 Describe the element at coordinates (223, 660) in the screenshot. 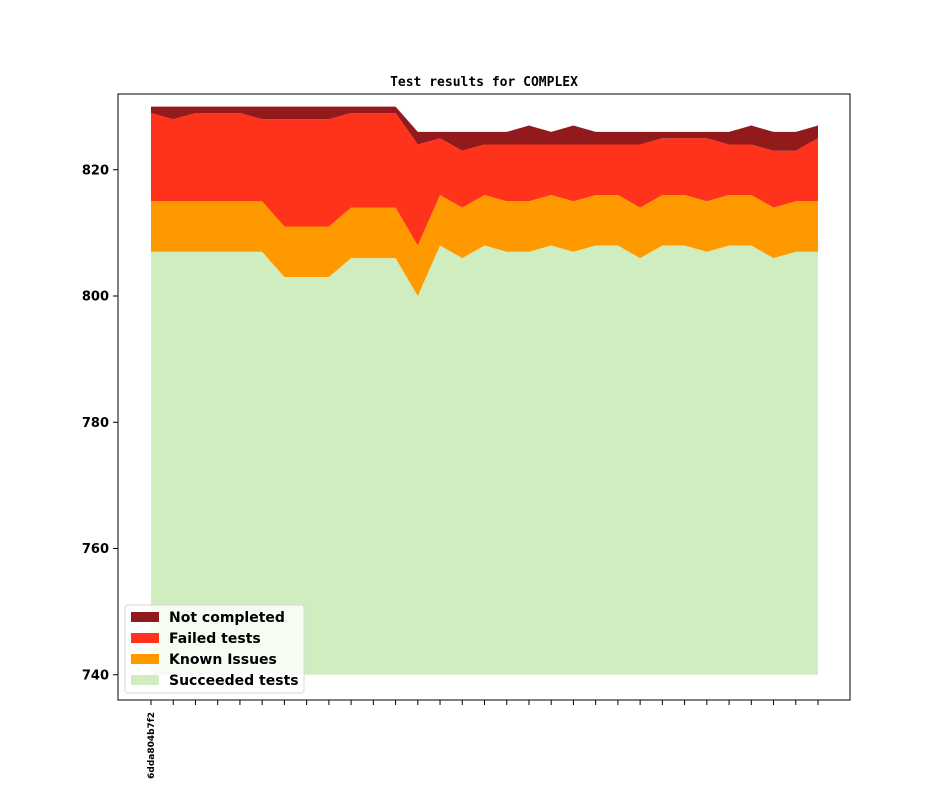

I see `legend-label-known-issues: Known Issues` at that location.